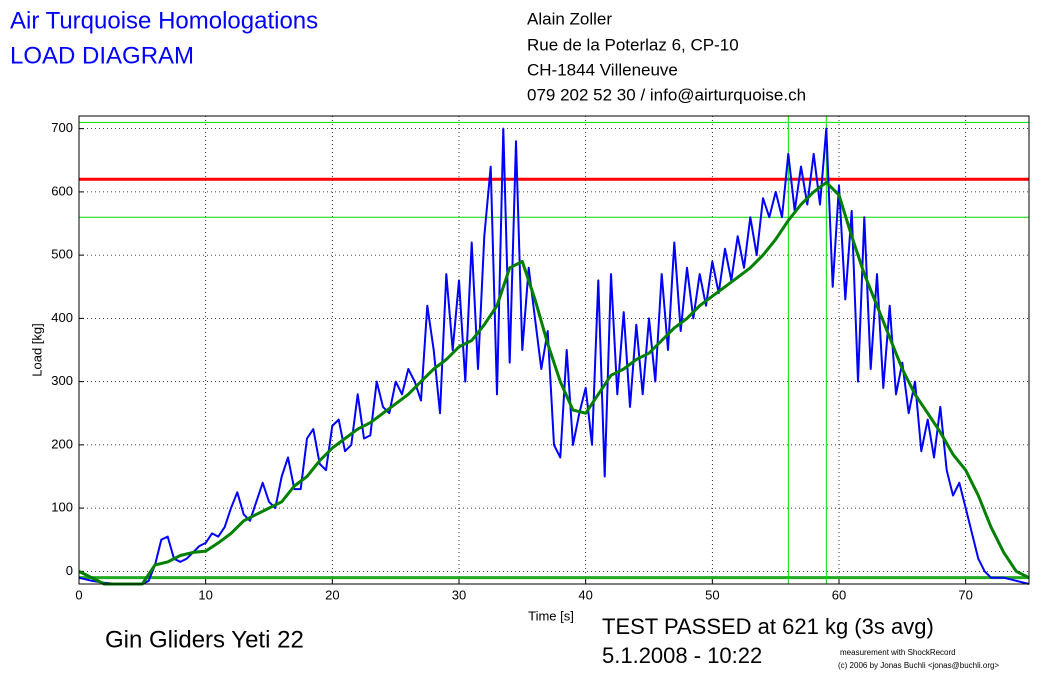 The image size is (1055, 674). What do you see at coordinates (666, 94) in the screenshot?
I see `address-line: 079 202 52 30 / info@airturquoise.ch` at bounding box center [666, 94].